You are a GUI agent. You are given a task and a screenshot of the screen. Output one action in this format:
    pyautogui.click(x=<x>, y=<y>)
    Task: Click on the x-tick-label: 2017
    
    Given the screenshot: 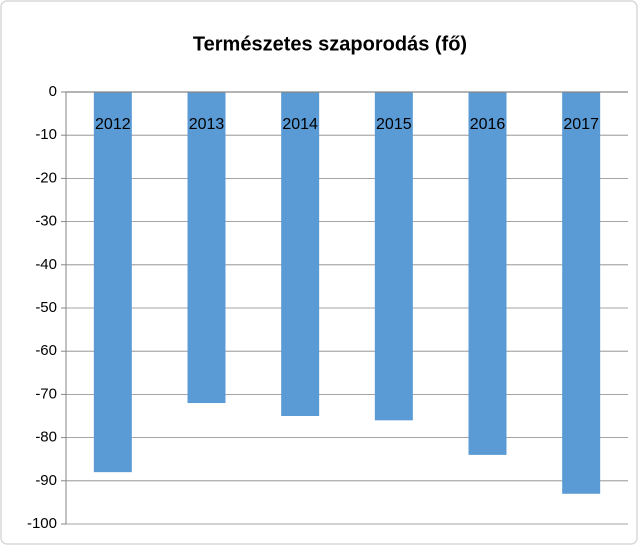 What is the action you would take?
    pyautogui.click(x=581, y=124)
    